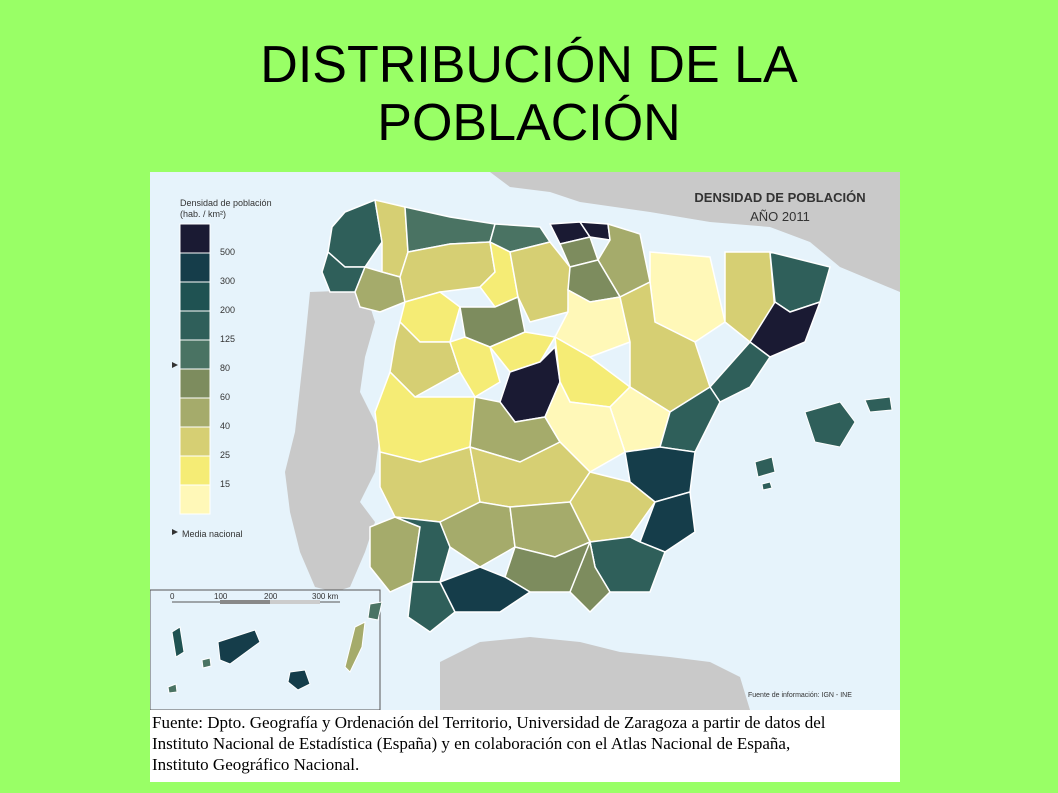 Image resolution: width=1058 pixels, height=793 pixels. I want to click on legend-boxes, so click(195, 369).